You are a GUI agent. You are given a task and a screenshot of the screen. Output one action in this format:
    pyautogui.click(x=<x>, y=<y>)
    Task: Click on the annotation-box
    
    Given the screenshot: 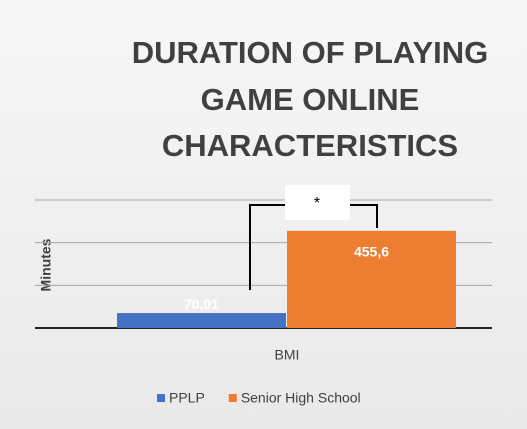 What is the action you would take?
    pyautogui.click(x=317, y=202)
    